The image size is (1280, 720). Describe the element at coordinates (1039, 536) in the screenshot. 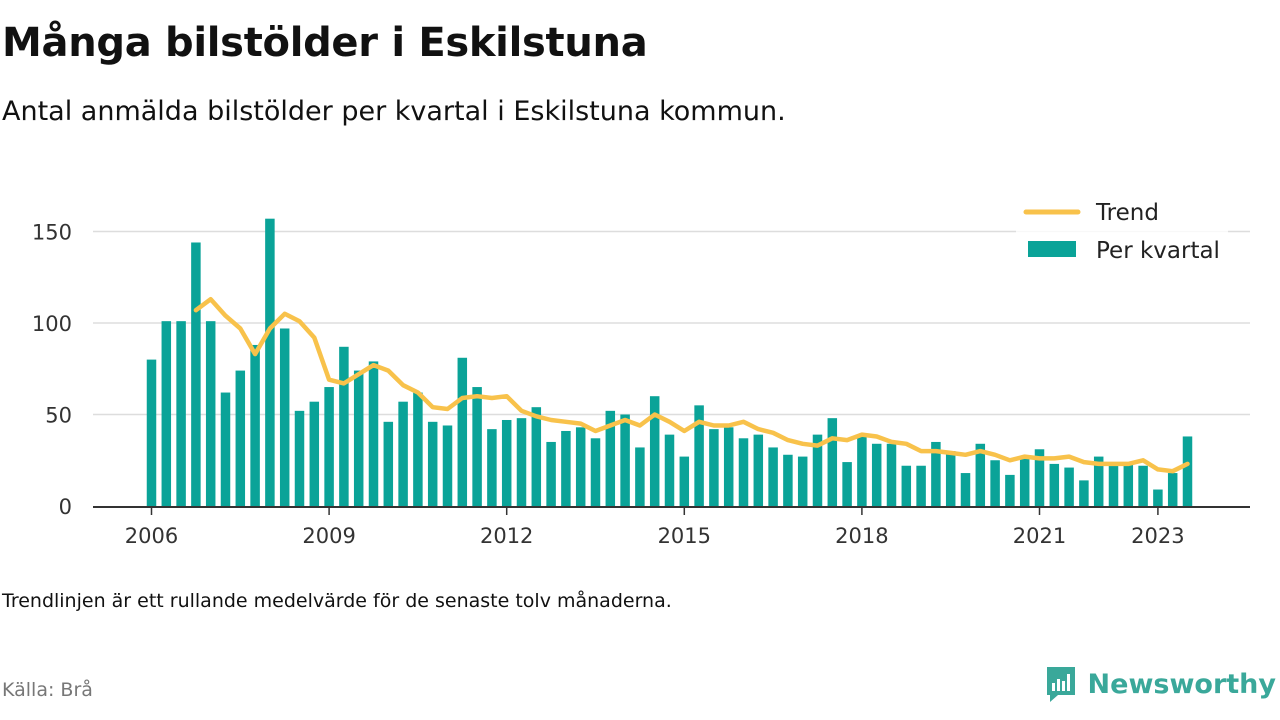

I see `x-tick-label: 2021` at that location.